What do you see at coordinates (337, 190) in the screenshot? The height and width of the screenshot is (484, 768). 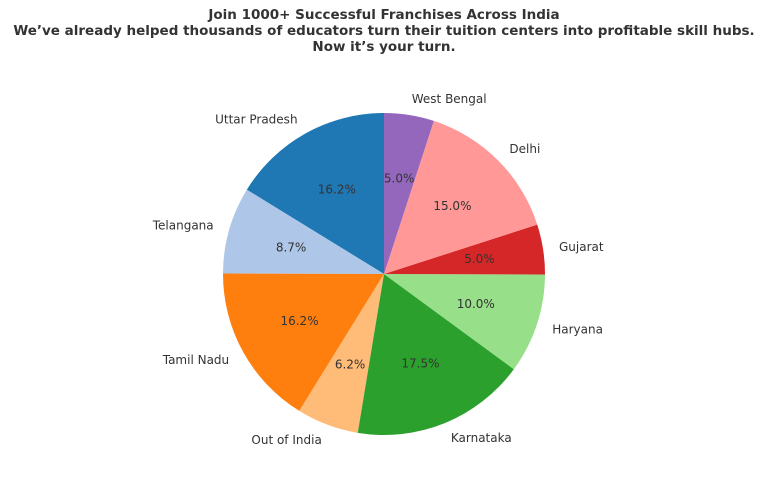 I see `pct-label-uttar-pradesh: 16.2%` at bounding box center [337, 190].